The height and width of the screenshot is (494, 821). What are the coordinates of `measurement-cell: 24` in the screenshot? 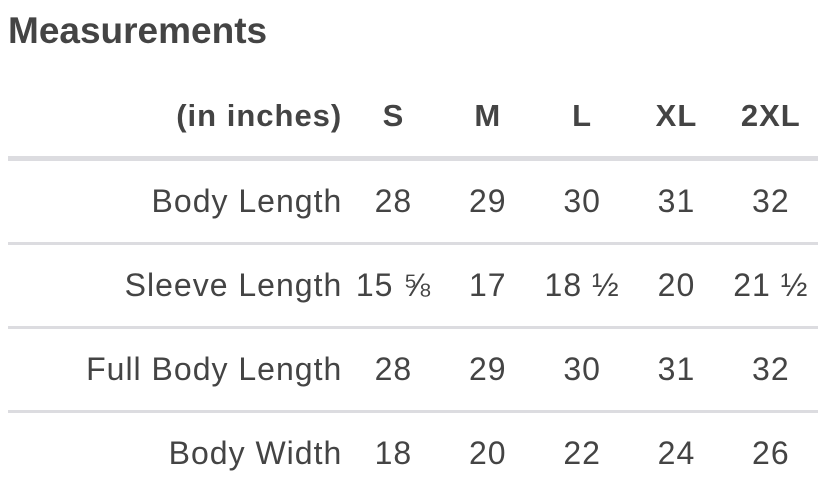 It's located at (676, 453).